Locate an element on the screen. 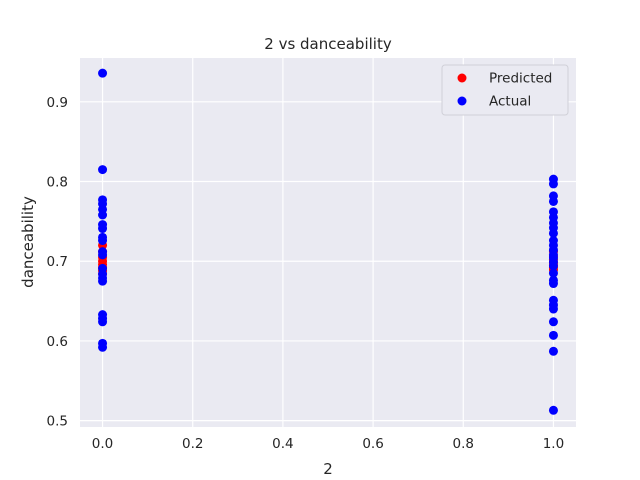 The height and width of the screenshot is (480, 640). legend-box is located at coordinates (505, 90).